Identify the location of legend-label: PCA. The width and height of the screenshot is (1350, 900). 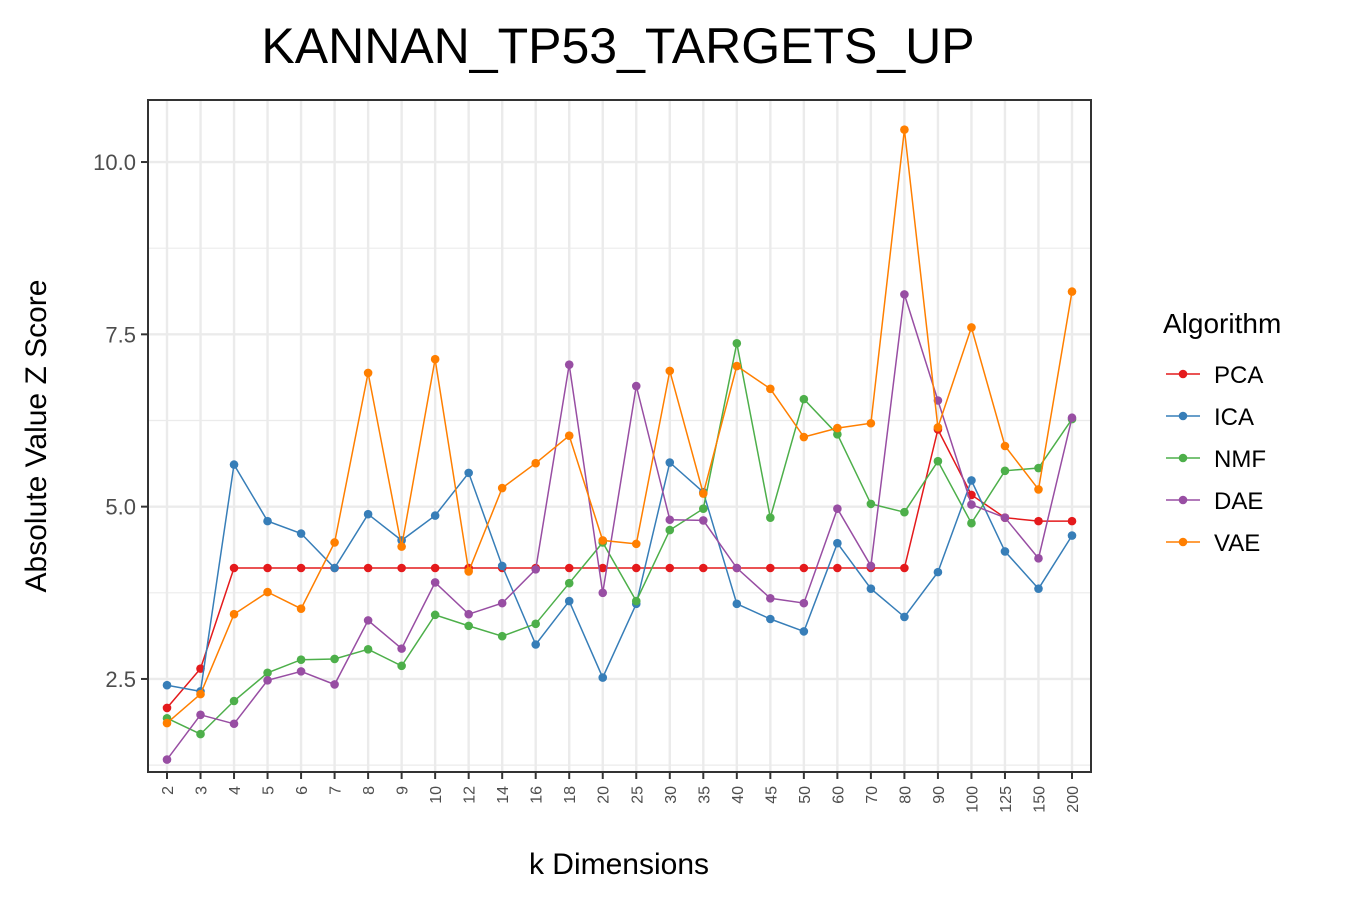
(1238, 375).